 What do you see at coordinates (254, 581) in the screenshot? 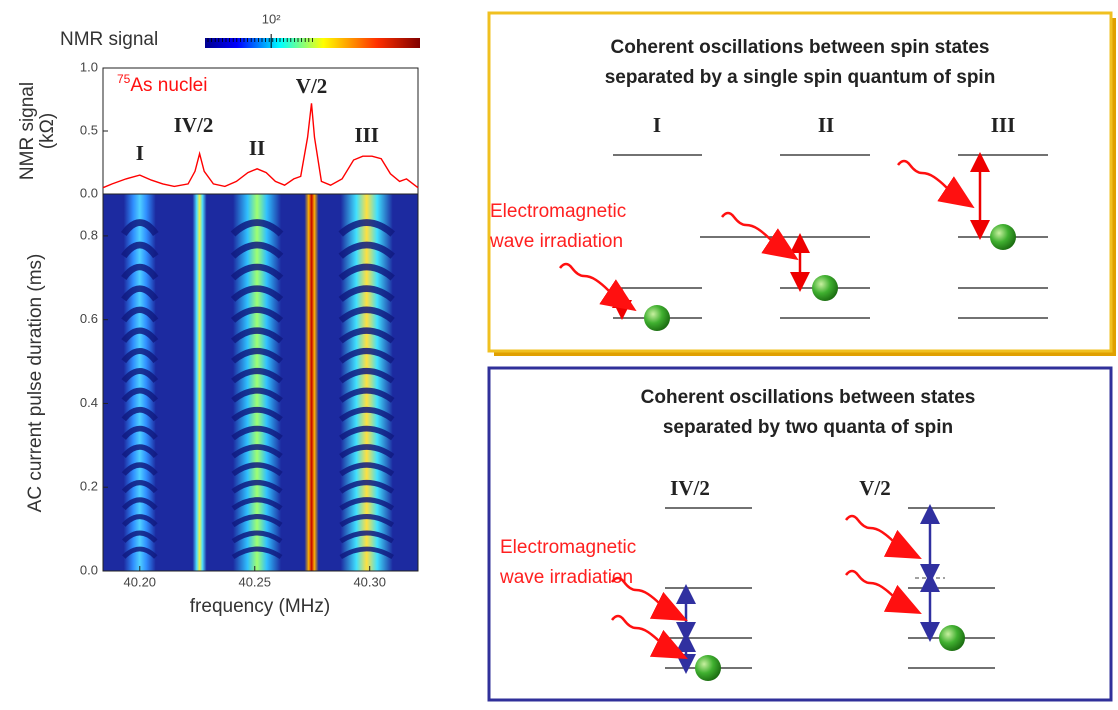
I see `x-tick-label: 40.25` at bounding box center [254, 581].